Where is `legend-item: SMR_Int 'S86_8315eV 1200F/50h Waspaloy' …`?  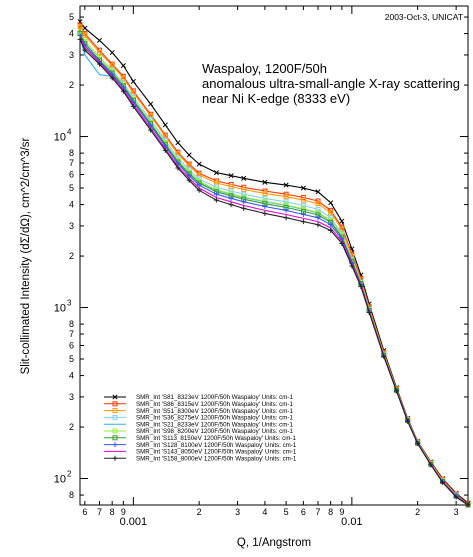 legend-item: SMR_Int 'S86_8315eV 1200F/50h Waspaloy' … is located at coordinates (198, 404).